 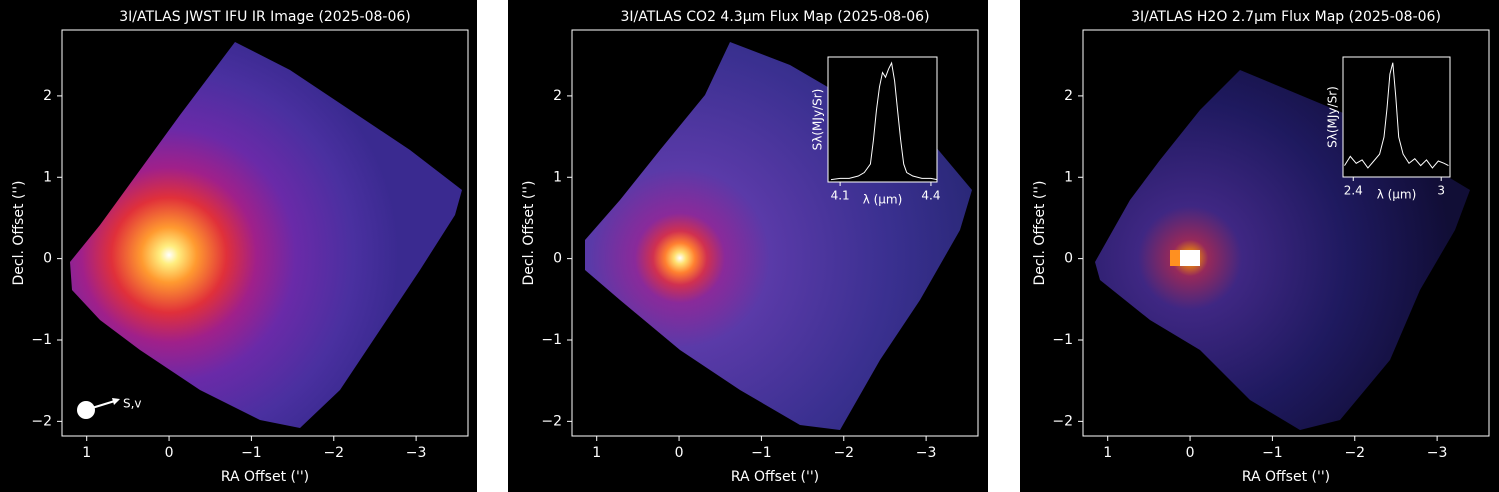 What do you see at coordinates (774, 17) in the screenshot?
I see `chart-title: 3I/ATLAS CO2 4.3μm Flux Map (2025-08-06)` at bounding box center [774, 17].